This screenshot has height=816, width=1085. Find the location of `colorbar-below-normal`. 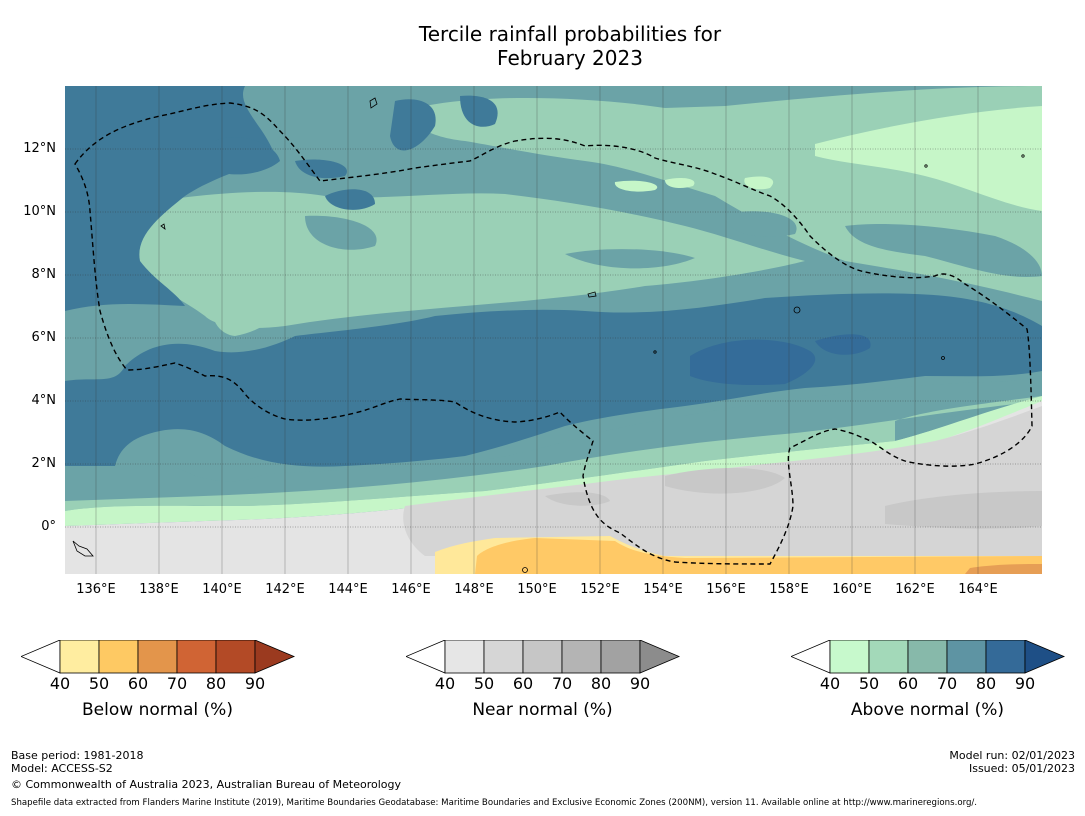

colorbar-below-normal is located at coordinates (158, 657).